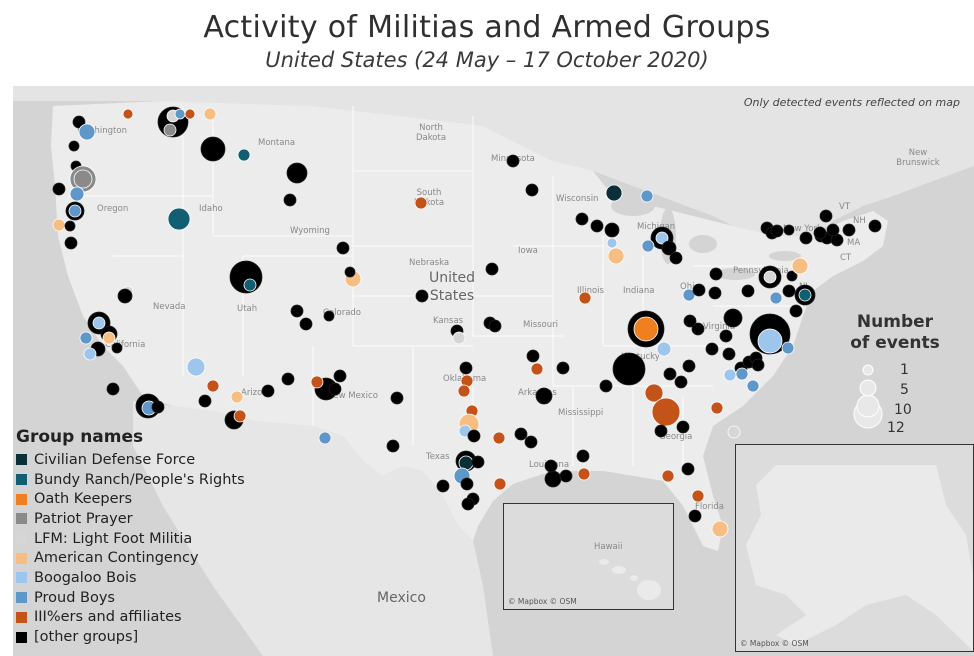 The height and width of the screenshot is (656, 974). Describe the element at coordinates (588, 556) in the screenshot. I see `hawaii-inset: Hawaii © Mapbox © OSM` at that location.